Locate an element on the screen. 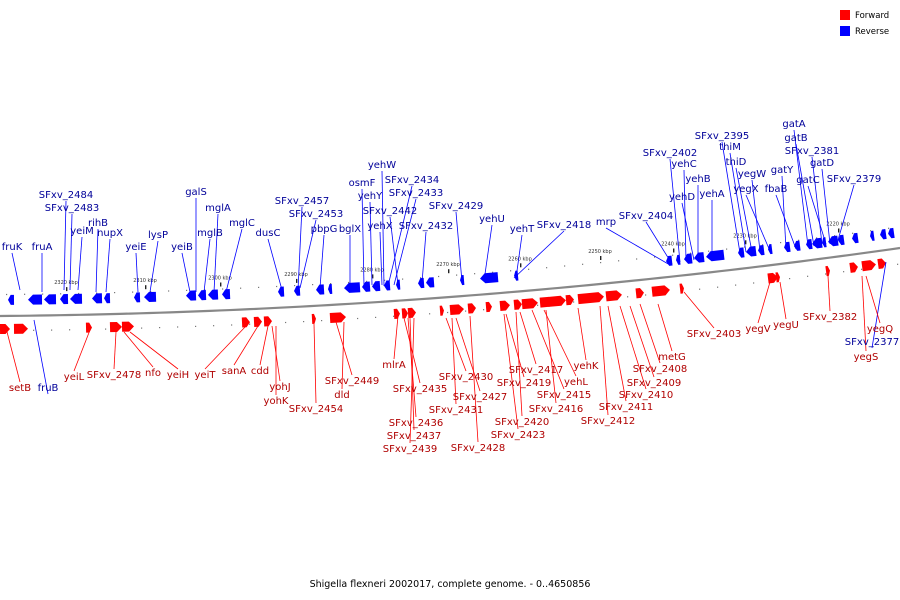  gene-label: rihB is located at coordinates (98, 223).